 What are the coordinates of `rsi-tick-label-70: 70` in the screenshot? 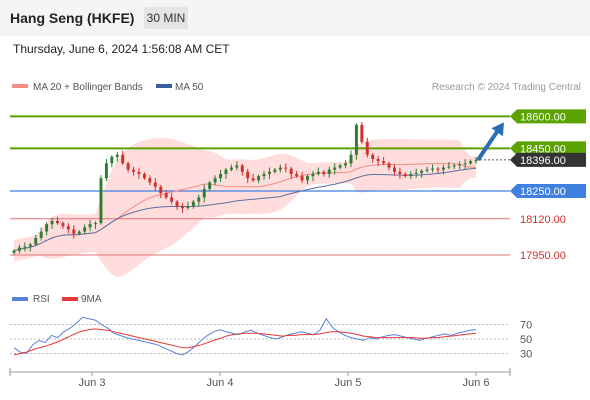 It's located at (526, 326).